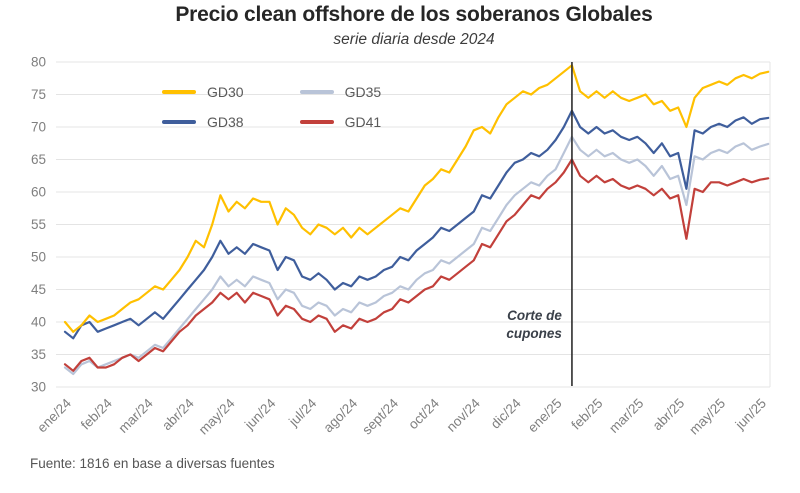 This screenshot has width=800, height=493. I want to click on legend-item-gd30: GD30, so click(203, 92).